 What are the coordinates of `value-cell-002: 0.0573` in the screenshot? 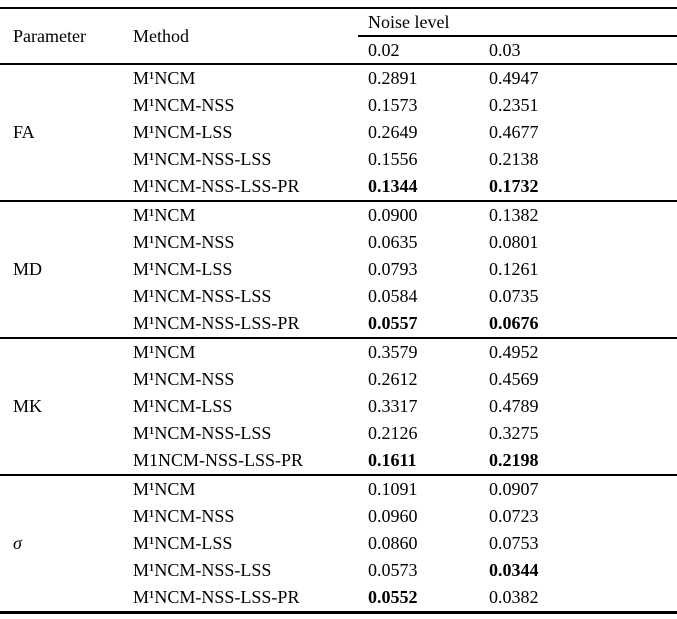 It's located at (393, 570).